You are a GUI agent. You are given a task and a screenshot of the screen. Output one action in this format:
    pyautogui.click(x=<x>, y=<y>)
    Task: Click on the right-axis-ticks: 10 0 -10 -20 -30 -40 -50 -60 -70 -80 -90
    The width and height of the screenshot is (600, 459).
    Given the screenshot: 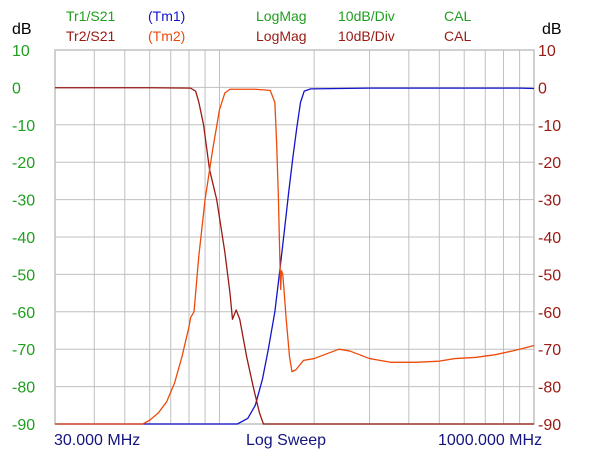 What is the action you would take?
    pyautogui.click(x=549, y=238)
    